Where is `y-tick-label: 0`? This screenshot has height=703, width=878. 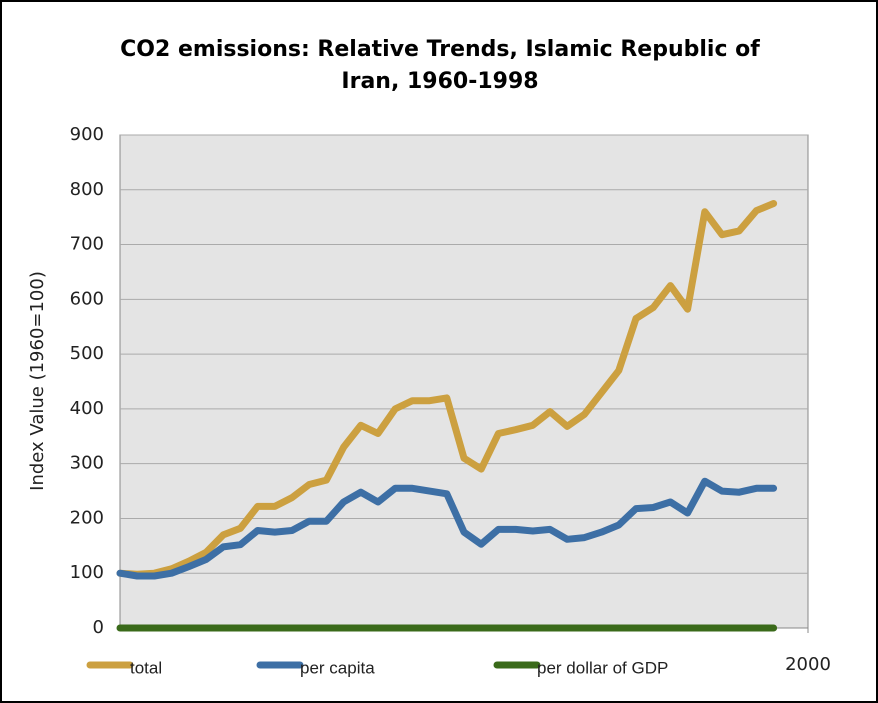 y-tick-label: 0 is located at coordinates (98, 627).